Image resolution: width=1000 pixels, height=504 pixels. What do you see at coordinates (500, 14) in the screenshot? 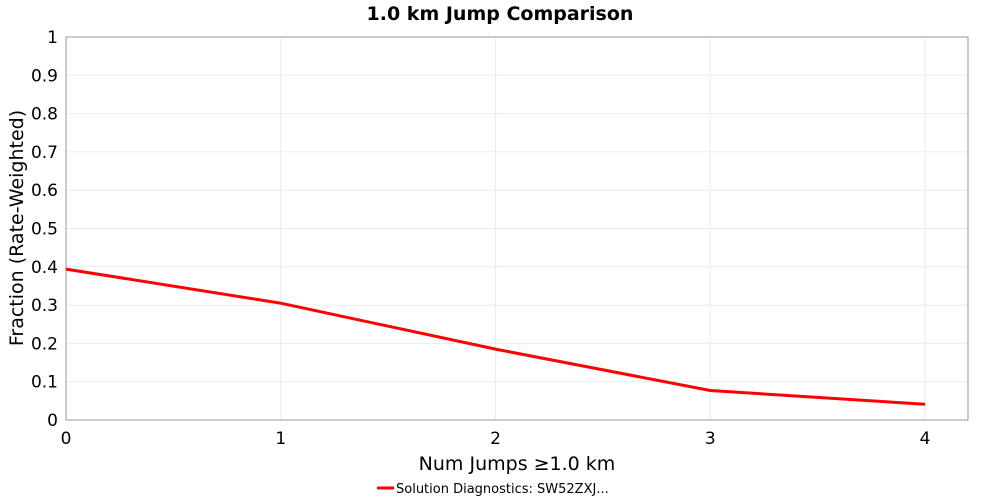
I see `chart-title: 1.0 km Jump Comparison` at bounding box center [500, 14].